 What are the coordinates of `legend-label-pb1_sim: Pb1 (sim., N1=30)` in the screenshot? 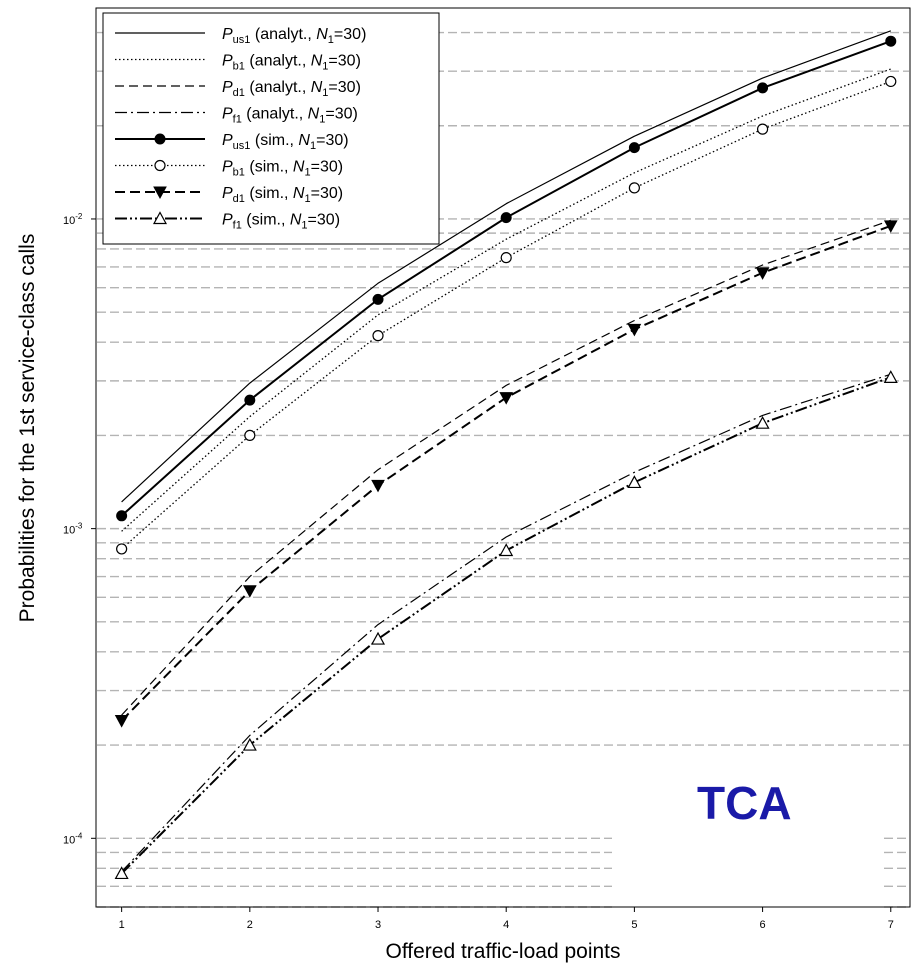 It's located at (282, 169).